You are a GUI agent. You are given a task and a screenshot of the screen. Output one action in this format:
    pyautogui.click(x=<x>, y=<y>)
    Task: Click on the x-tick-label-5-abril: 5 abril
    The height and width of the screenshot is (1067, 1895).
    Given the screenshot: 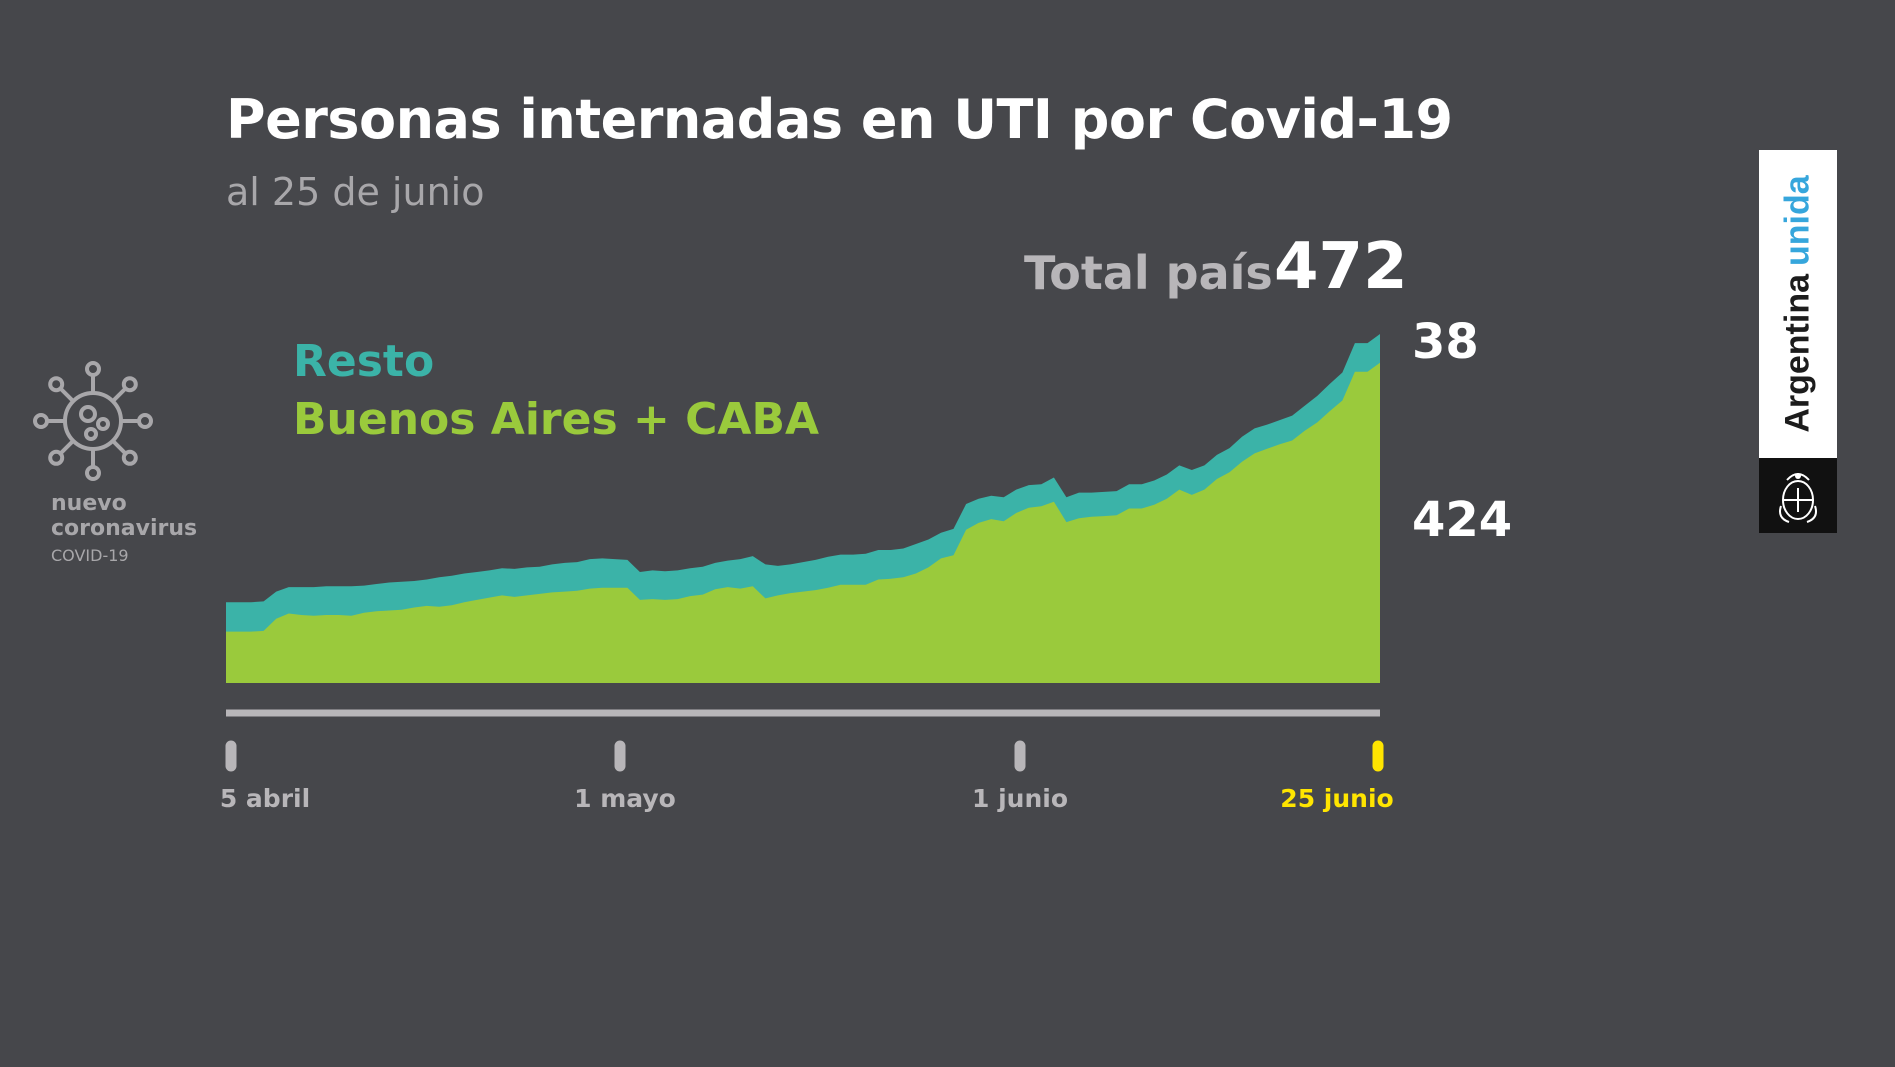 What is the action you would take?
    pyautogui.click(x=265, y=798)
    